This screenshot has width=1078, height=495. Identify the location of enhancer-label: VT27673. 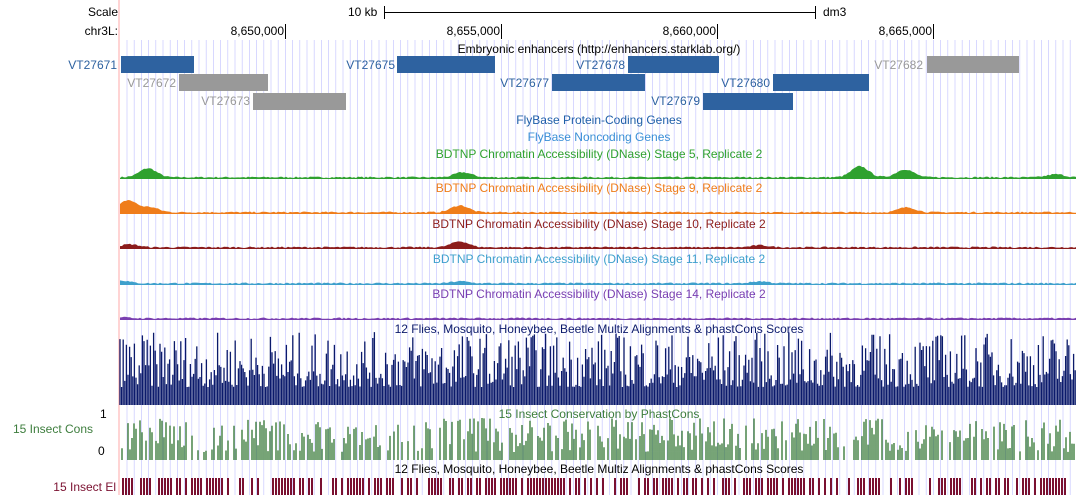
(225, 101).